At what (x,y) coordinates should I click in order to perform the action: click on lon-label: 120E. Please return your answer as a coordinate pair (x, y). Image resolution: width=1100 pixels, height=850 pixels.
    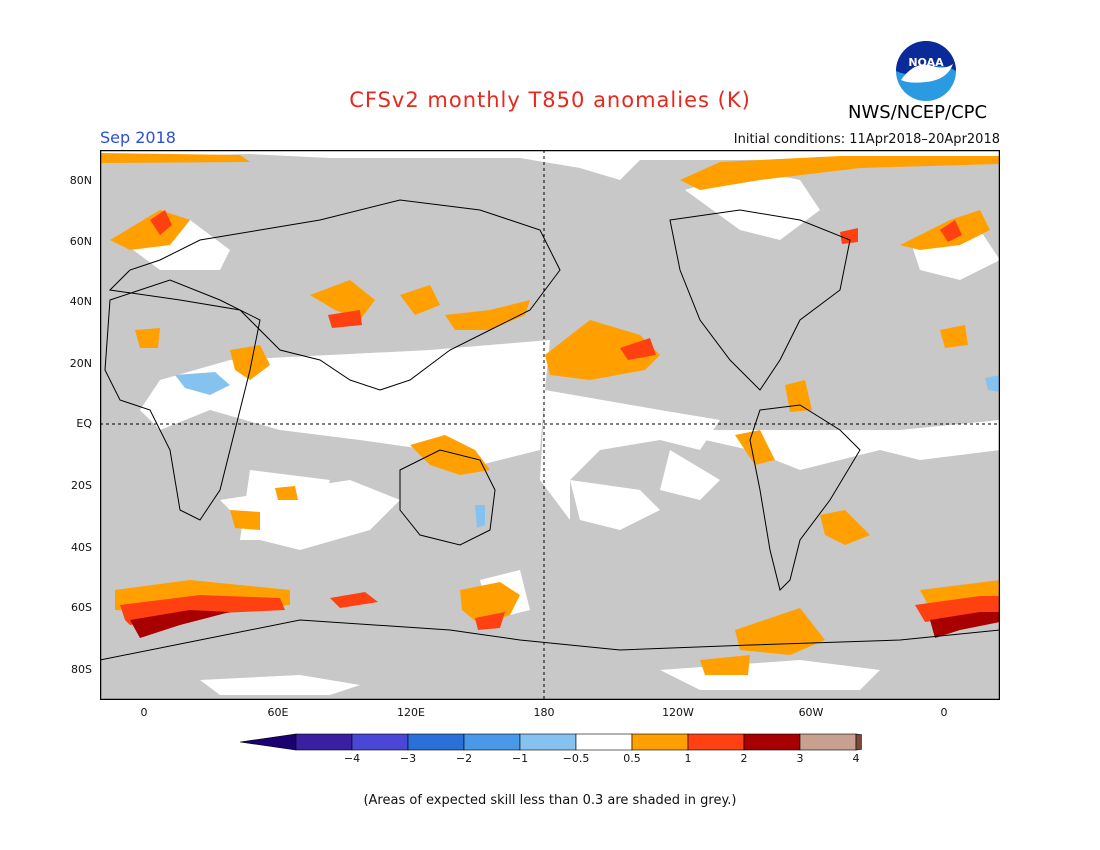
    Looking at the image, I should click on (411, 712).